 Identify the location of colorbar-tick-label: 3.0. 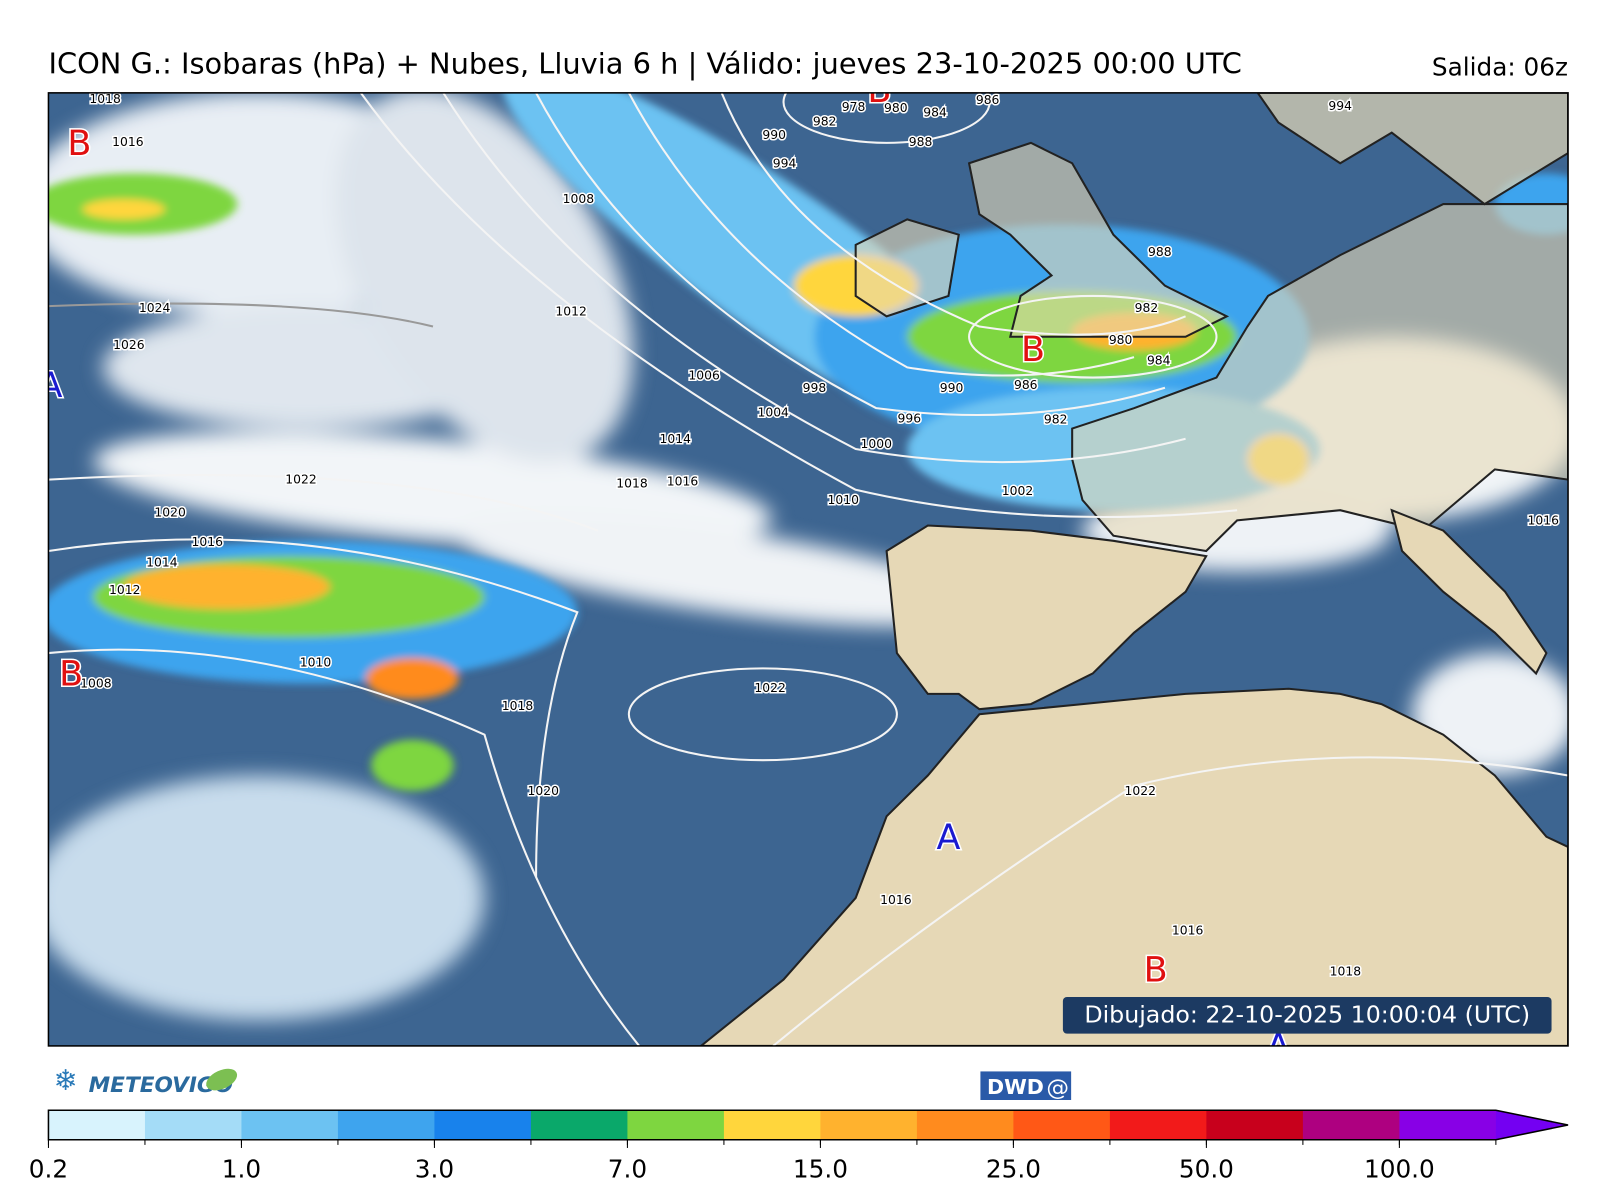
(434, 1169).